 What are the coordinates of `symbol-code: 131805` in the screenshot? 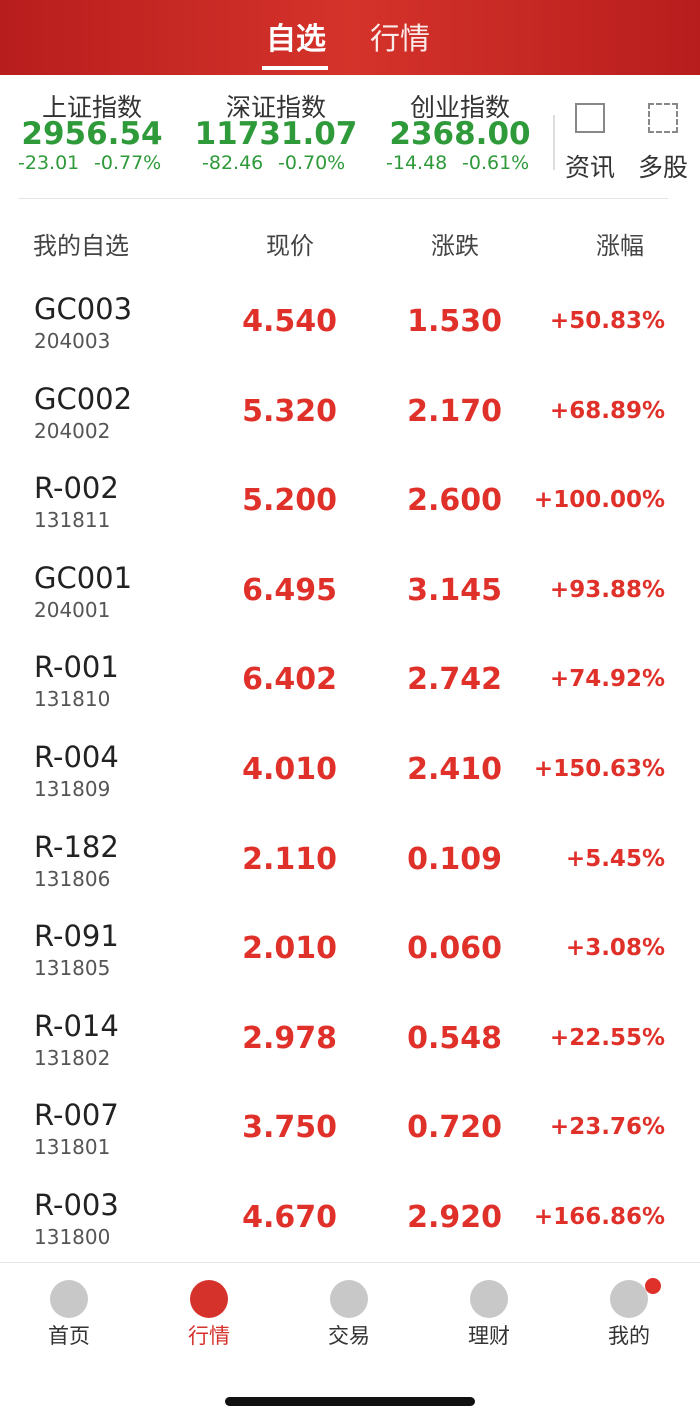 It's located at (72, 968).